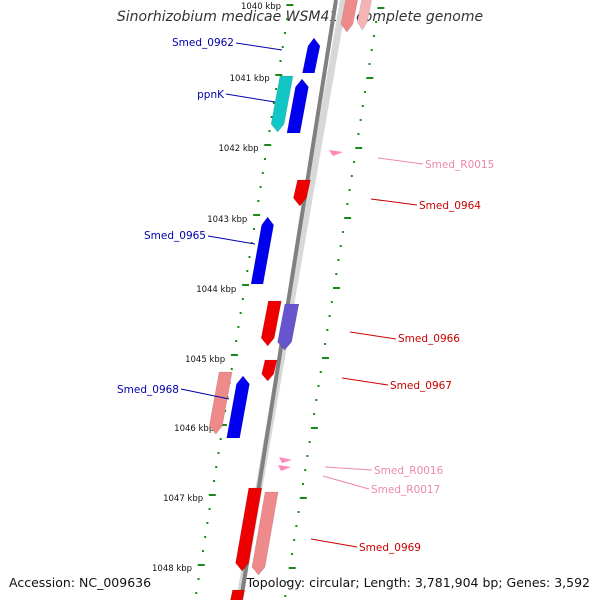 The height and width of the screenshot is (600, 600). Describe the element at coordinates (203, 43) in the screenshot. I see `gene-label: Smed_0962` at that location.